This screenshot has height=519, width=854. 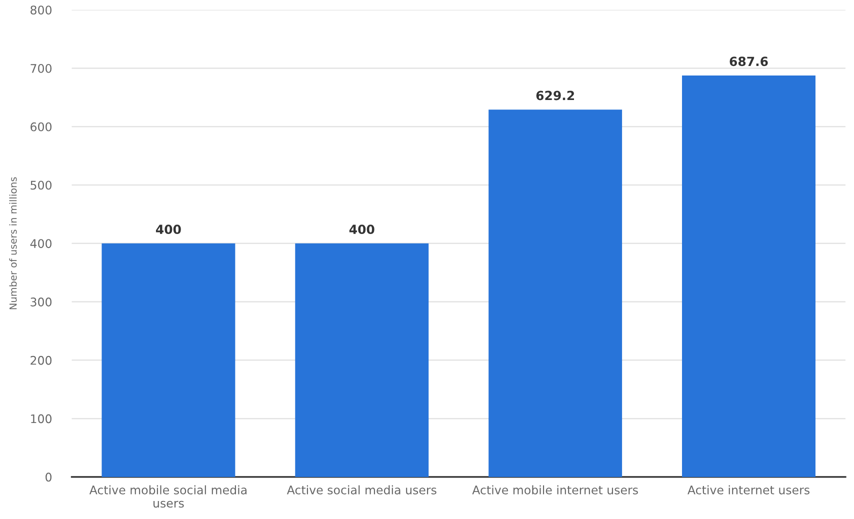 What do you see at coordinates (41, 243) in the screenshot?
I see `y-tick-label: 400` at bounding box center [41, 243].